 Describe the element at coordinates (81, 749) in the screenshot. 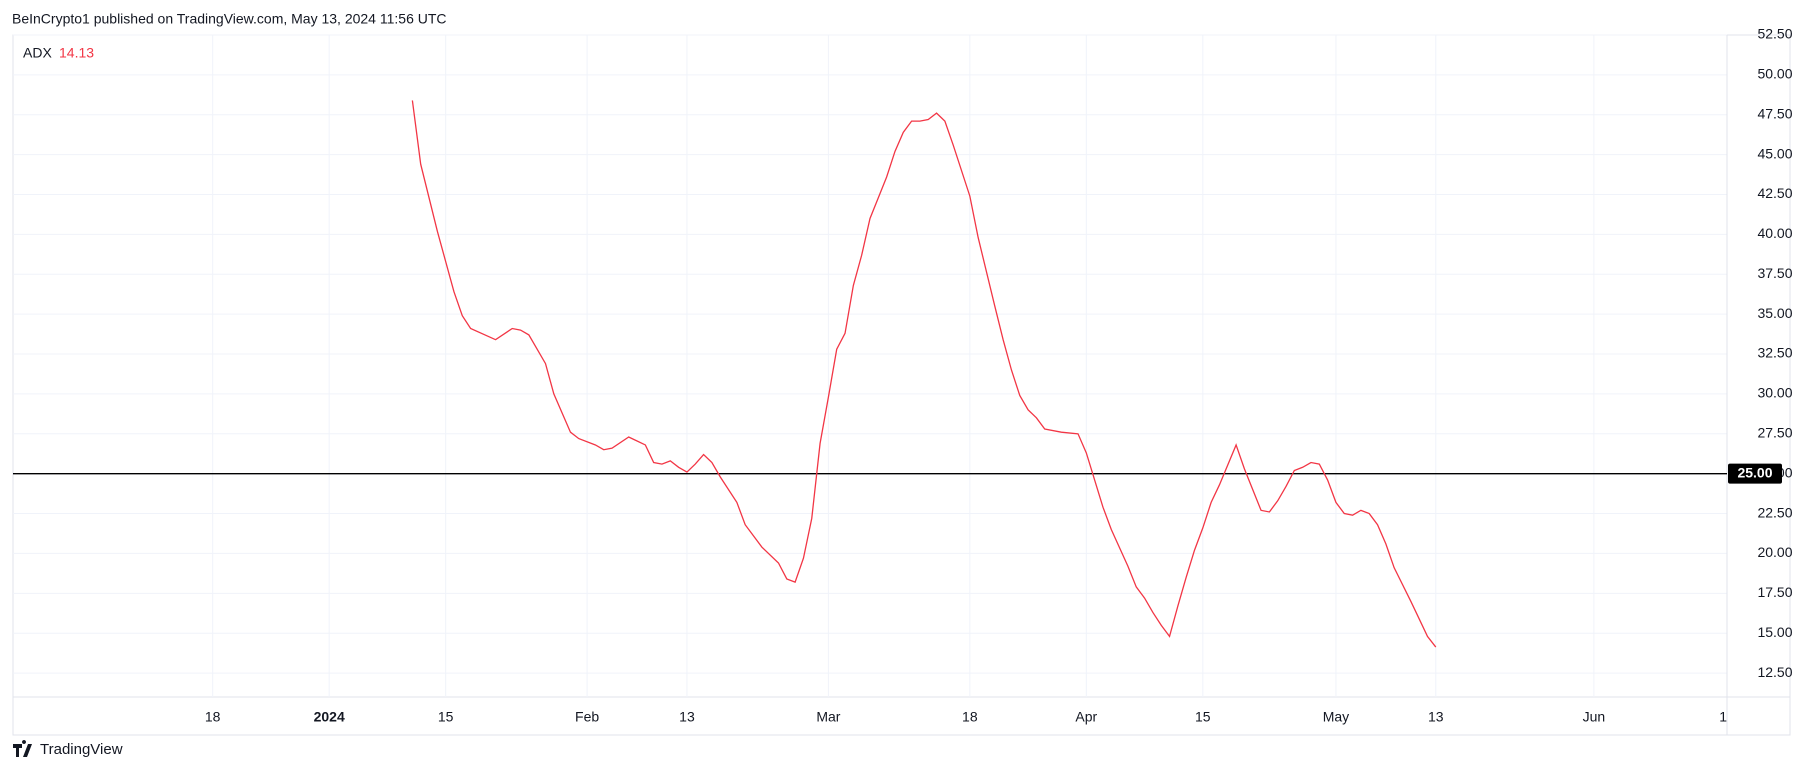

I see `footer-text: TradingView` at that location.